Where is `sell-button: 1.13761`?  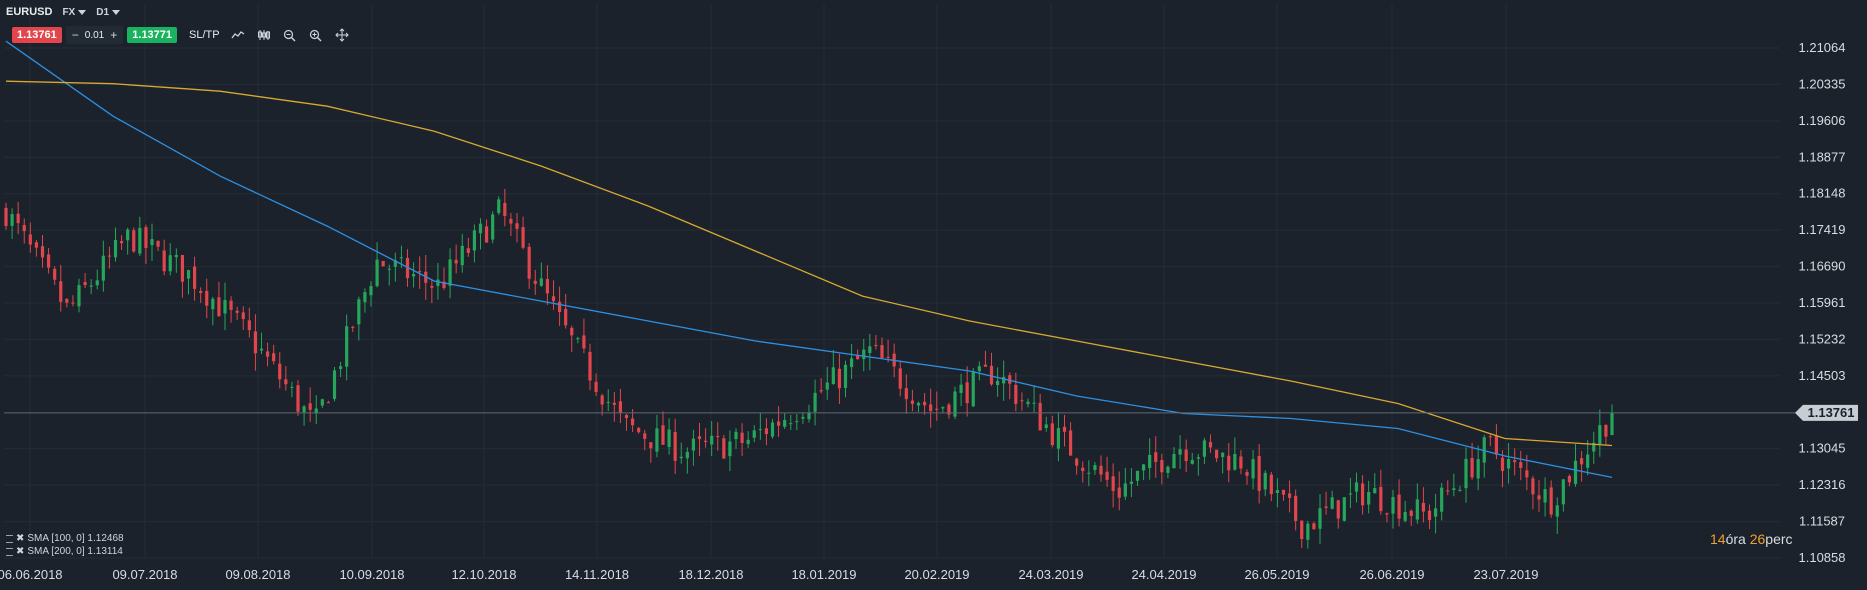 sell-button: 1.13761 is located at coordinates (37, 35).